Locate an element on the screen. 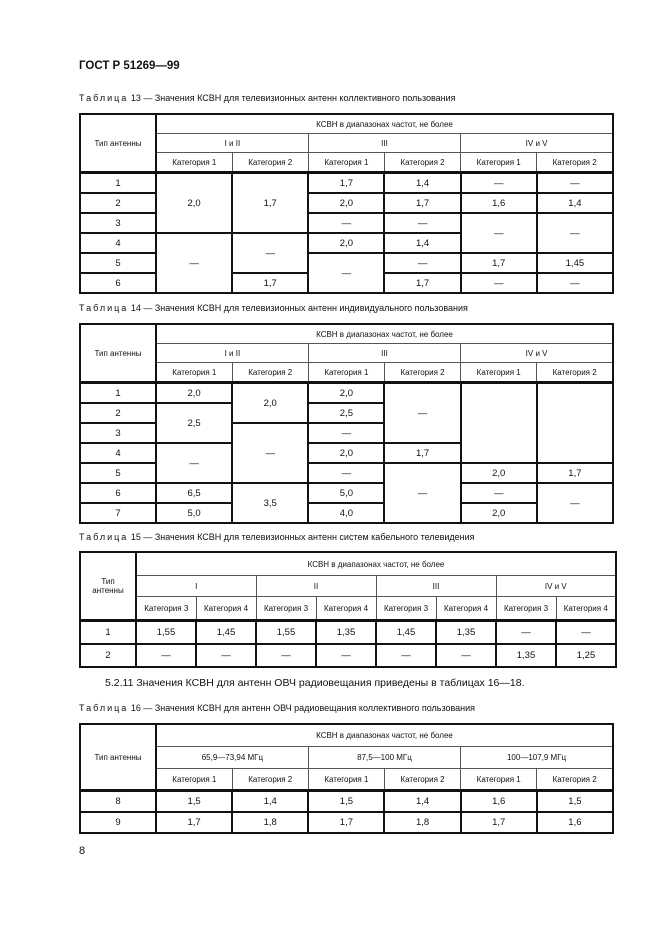  table-row: 8 1,5 1,4 1,5 1,4 1,6 1,5 is located at coordinates (347, 801).